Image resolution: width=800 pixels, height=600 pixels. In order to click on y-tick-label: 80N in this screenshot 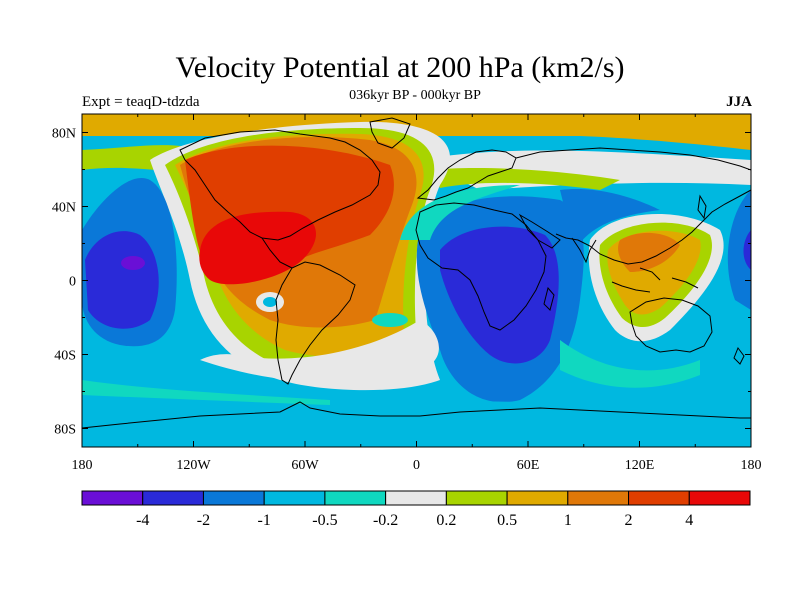, I will do `click(64, 134)`.